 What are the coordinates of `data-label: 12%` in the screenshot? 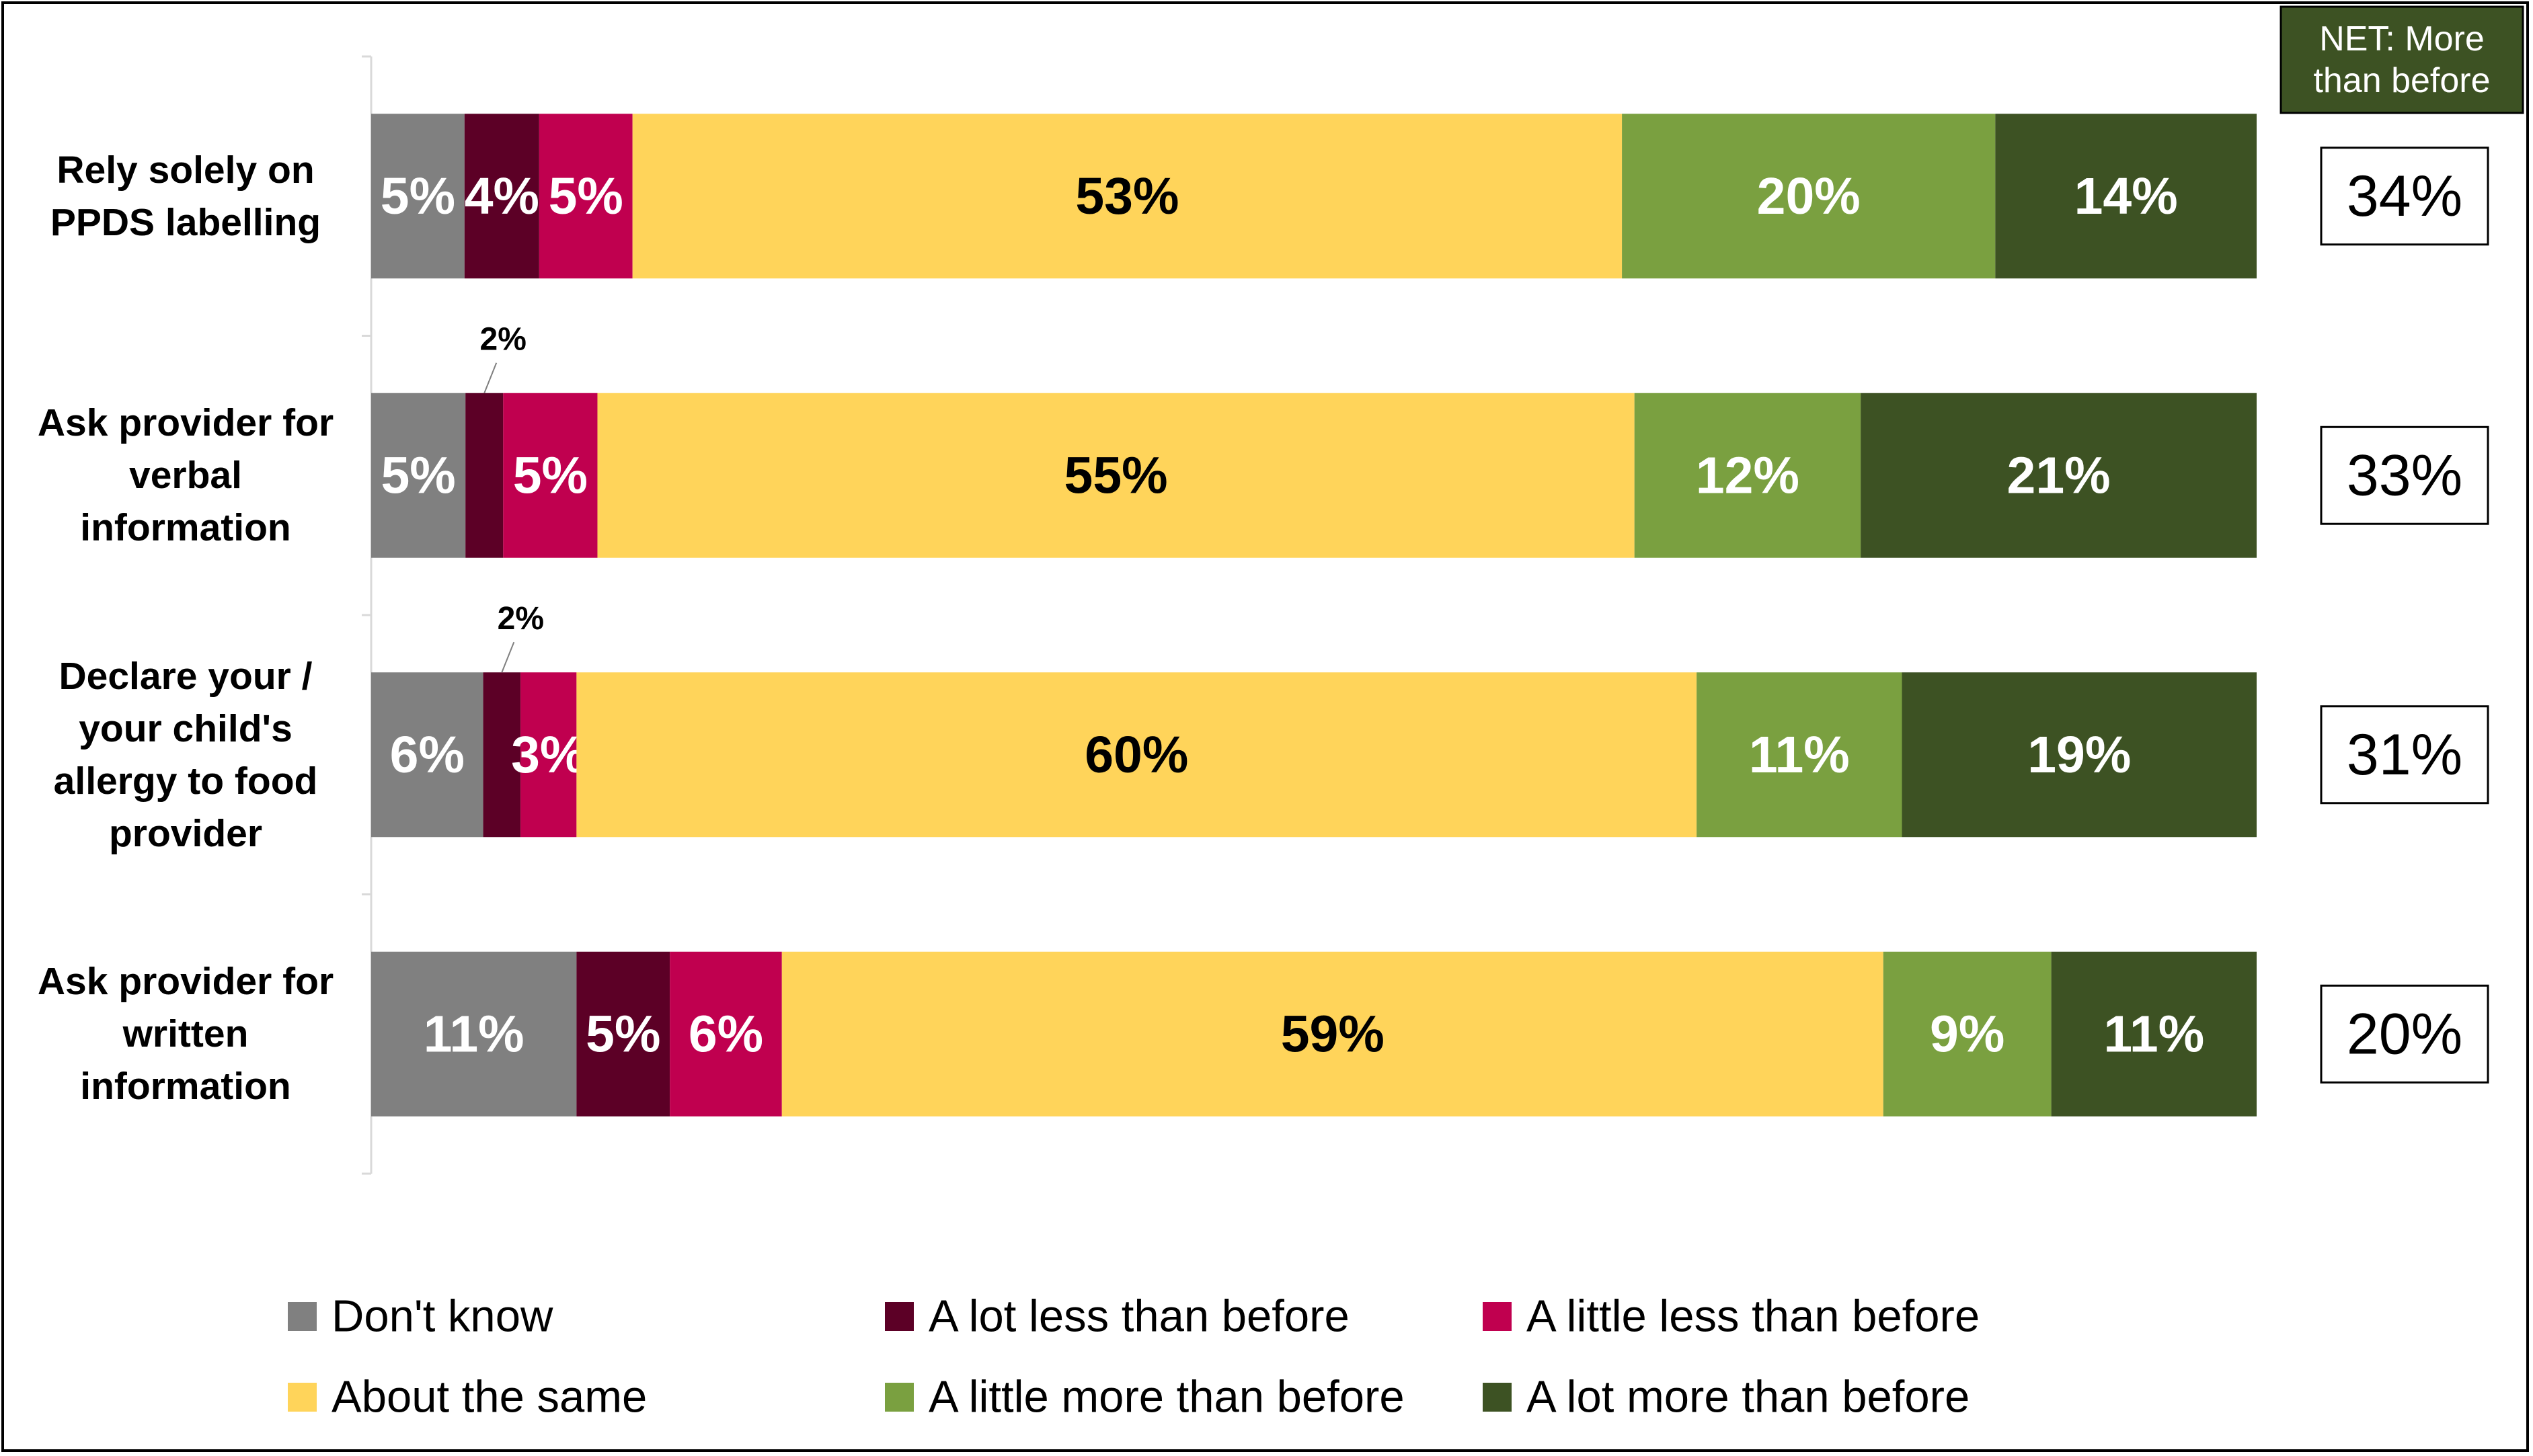 It's located at (1747, 475).